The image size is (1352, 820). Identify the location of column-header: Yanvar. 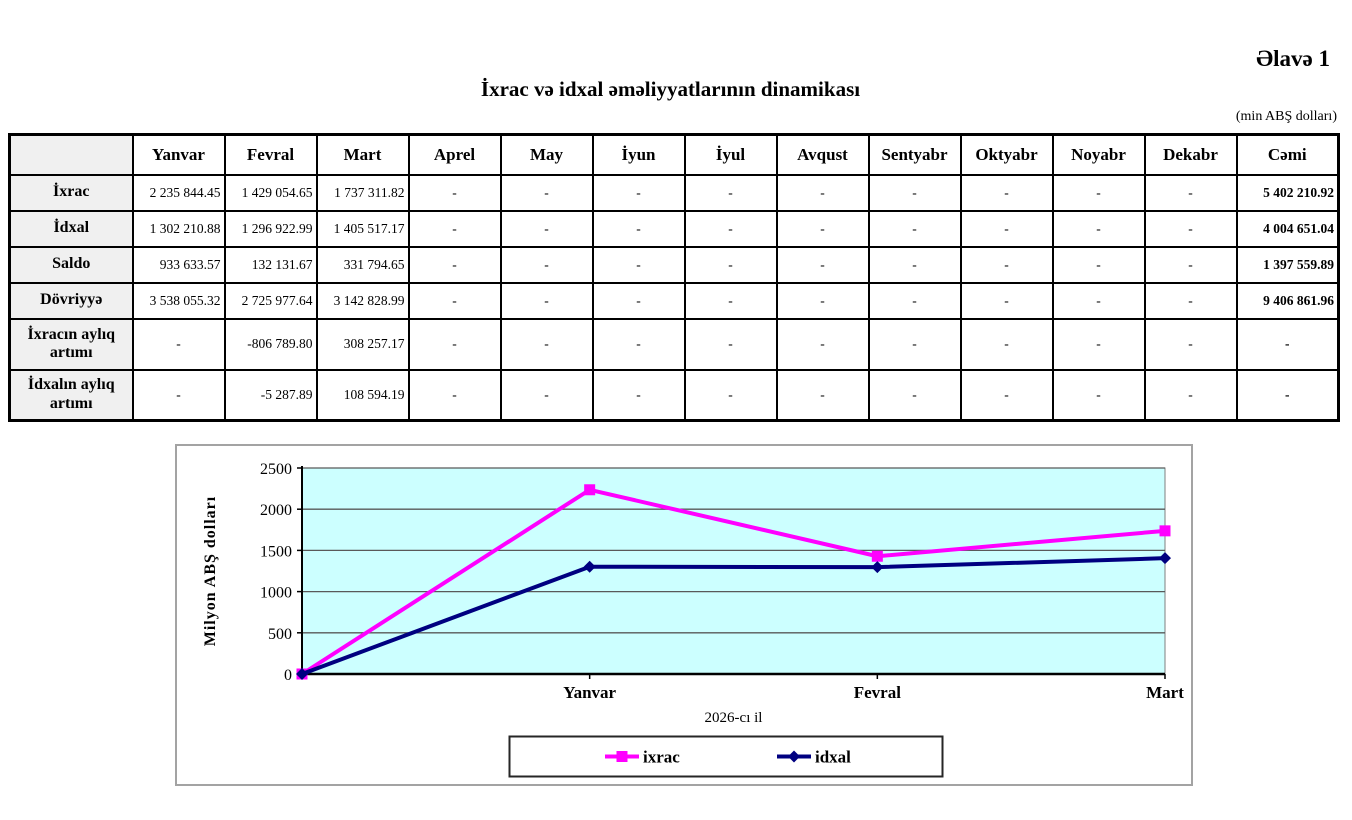
(178, 154).